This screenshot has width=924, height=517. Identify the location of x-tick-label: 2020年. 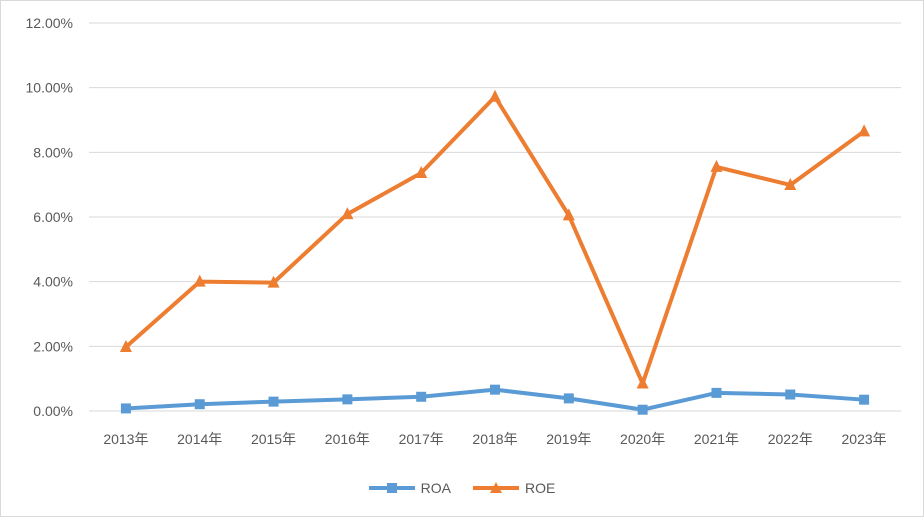
(642, 439).